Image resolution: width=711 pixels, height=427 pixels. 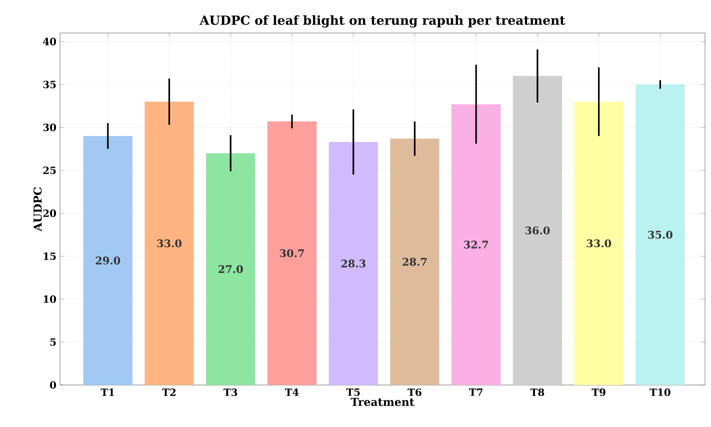 What do you see at coordinates (49, 84) in the screenshot?
I see `y-tick-label: 35` at bounding box center [49, 84].